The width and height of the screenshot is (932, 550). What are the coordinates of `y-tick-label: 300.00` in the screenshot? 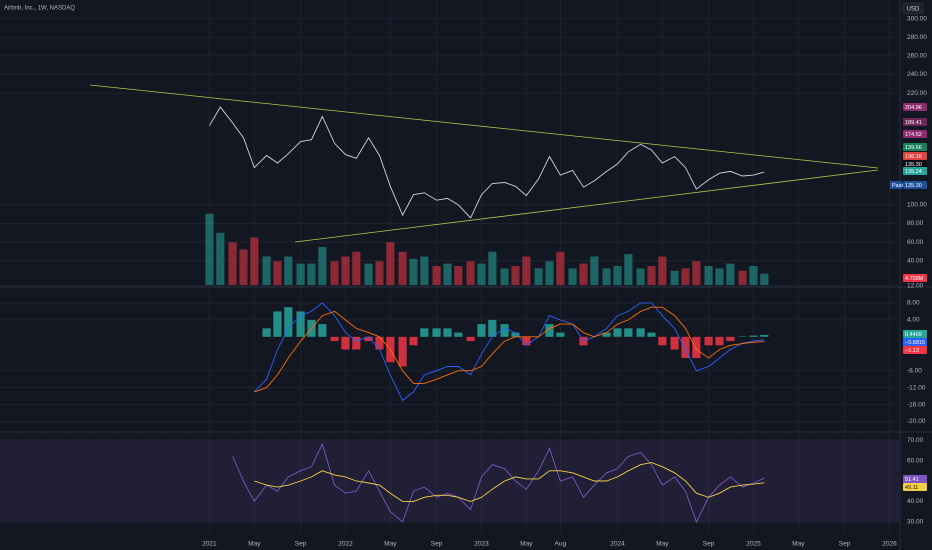 It's located at (917, 18).